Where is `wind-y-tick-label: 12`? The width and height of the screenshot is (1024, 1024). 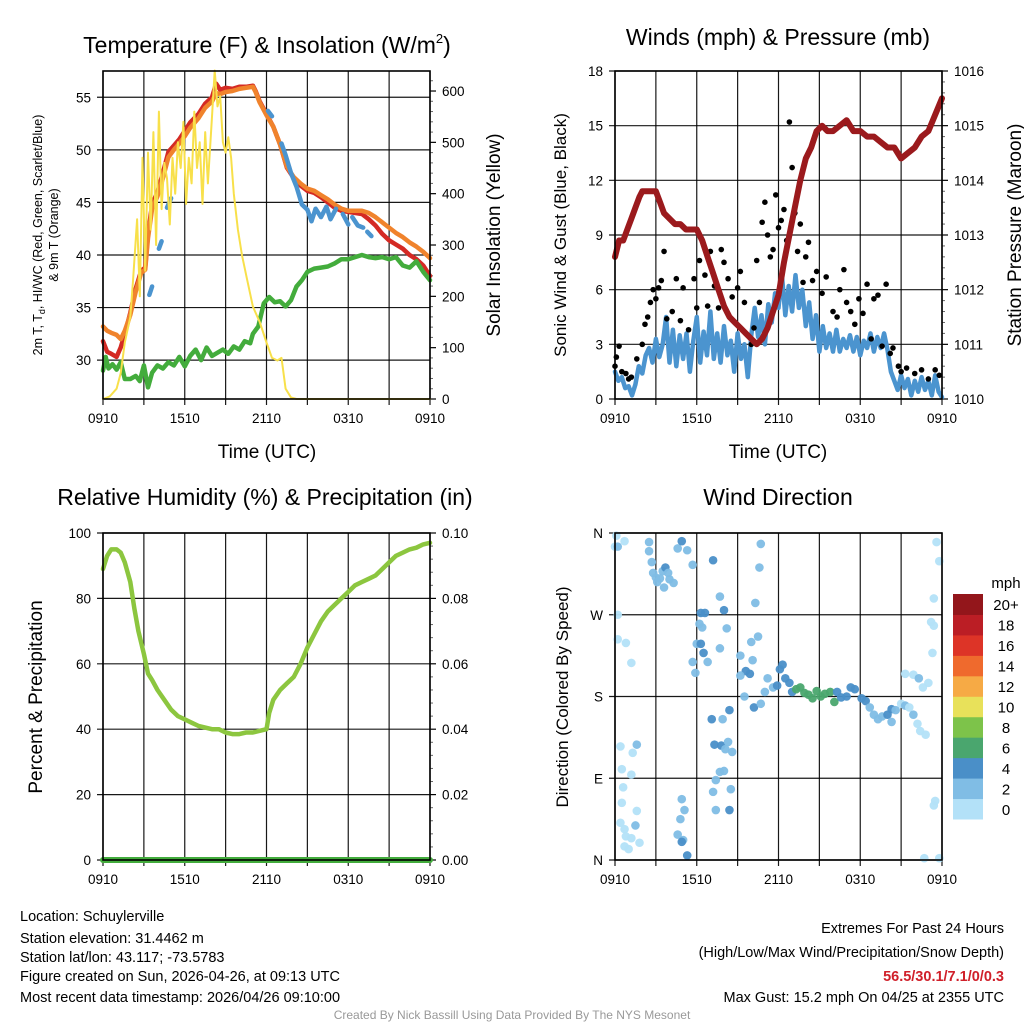 wind-y-tick-label: 12 is located at coordinates (595, 180).